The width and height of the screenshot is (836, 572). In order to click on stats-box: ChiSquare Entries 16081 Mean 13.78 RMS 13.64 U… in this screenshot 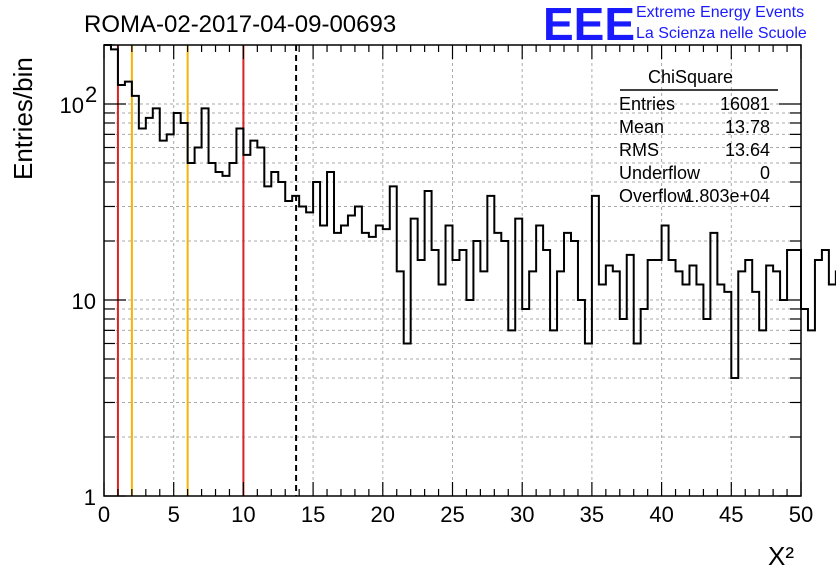, I will do `click(698, 136)`.